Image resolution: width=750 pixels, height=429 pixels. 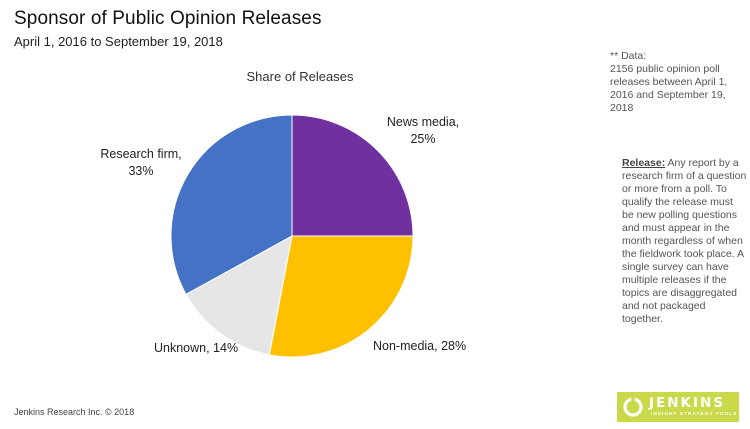 What do you see at coordinates (231, 204) in the screenshot?
I see `pie-slice-research-firm` at bounding box center [231, 204].